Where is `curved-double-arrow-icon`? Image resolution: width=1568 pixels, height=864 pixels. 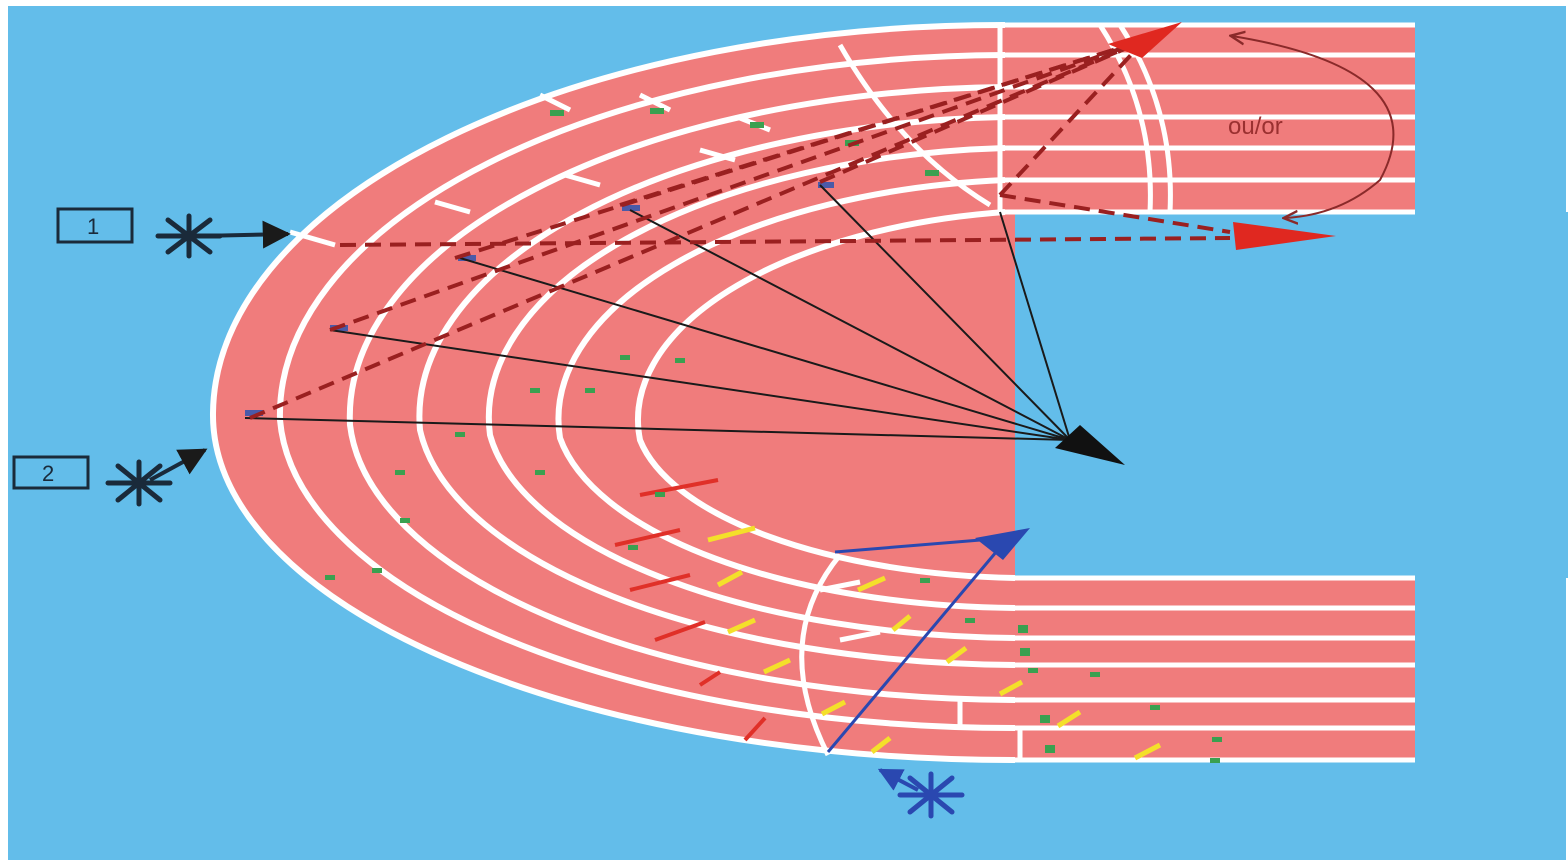
curved-double-arrow-icon is located at coordinates (1313, 127).